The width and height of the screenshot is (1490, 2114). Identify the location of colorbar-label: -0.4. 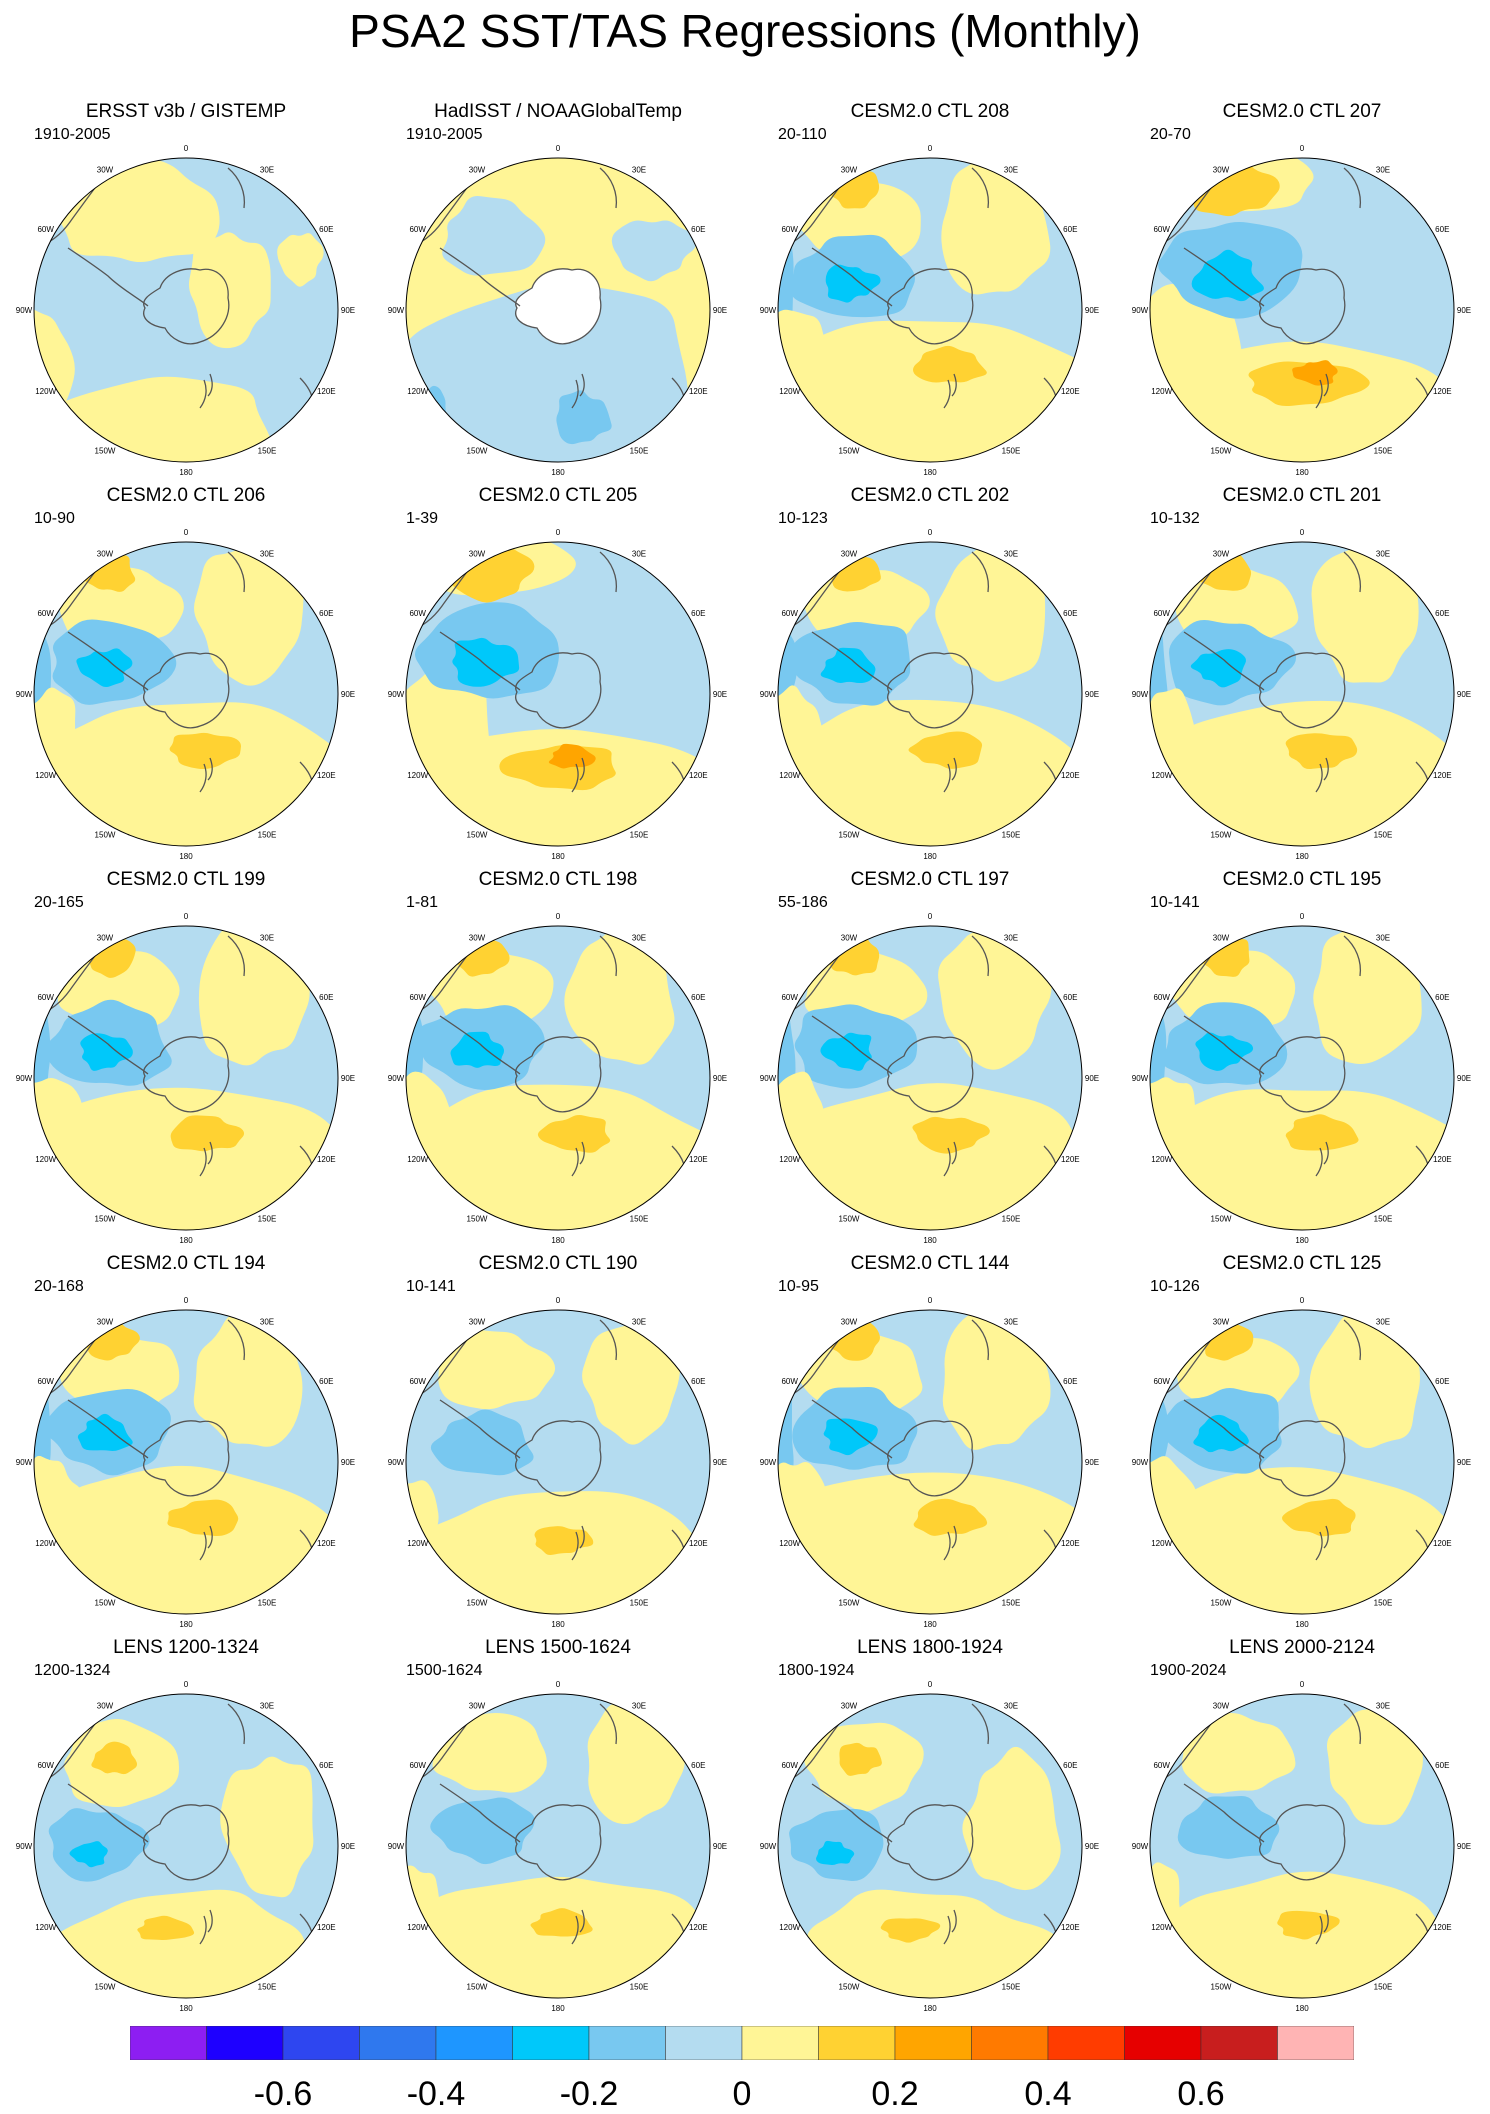
(436, 2094).